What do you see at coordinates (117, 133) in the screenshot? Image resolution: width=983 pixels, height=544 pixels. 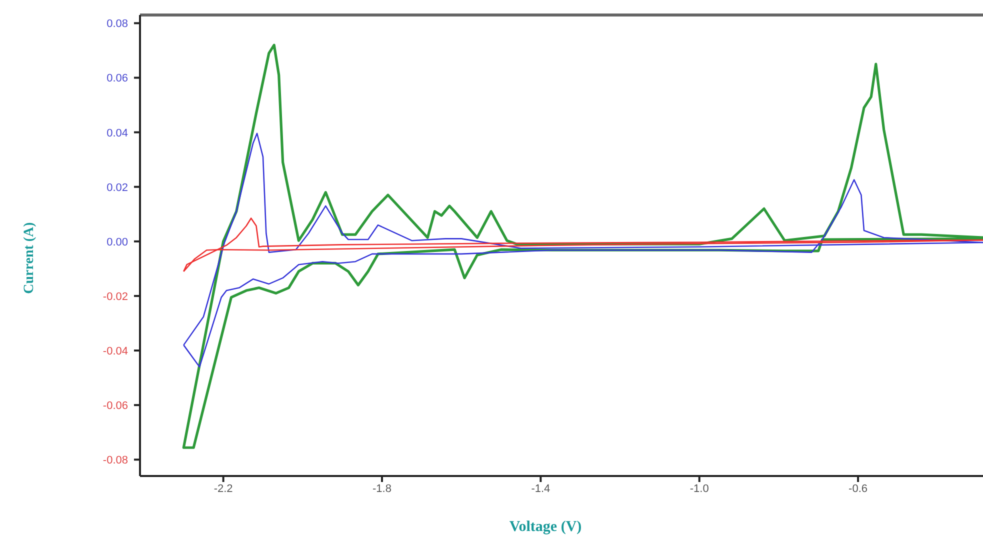 I see `y-tick-label: 0.04` at bounding box center [117, 133].